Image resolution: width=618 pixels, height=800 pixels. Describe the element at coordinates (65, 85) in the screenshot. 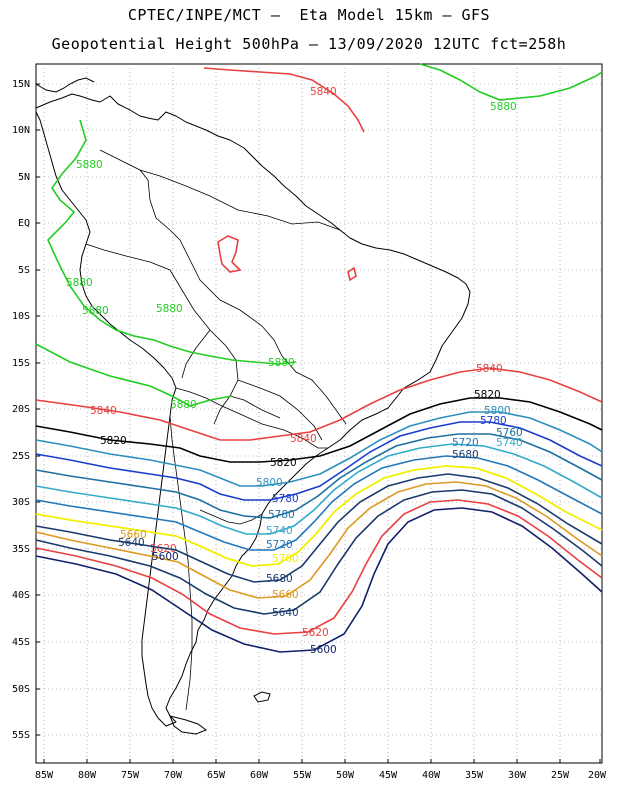

I see `coastline-central-america` at that location.